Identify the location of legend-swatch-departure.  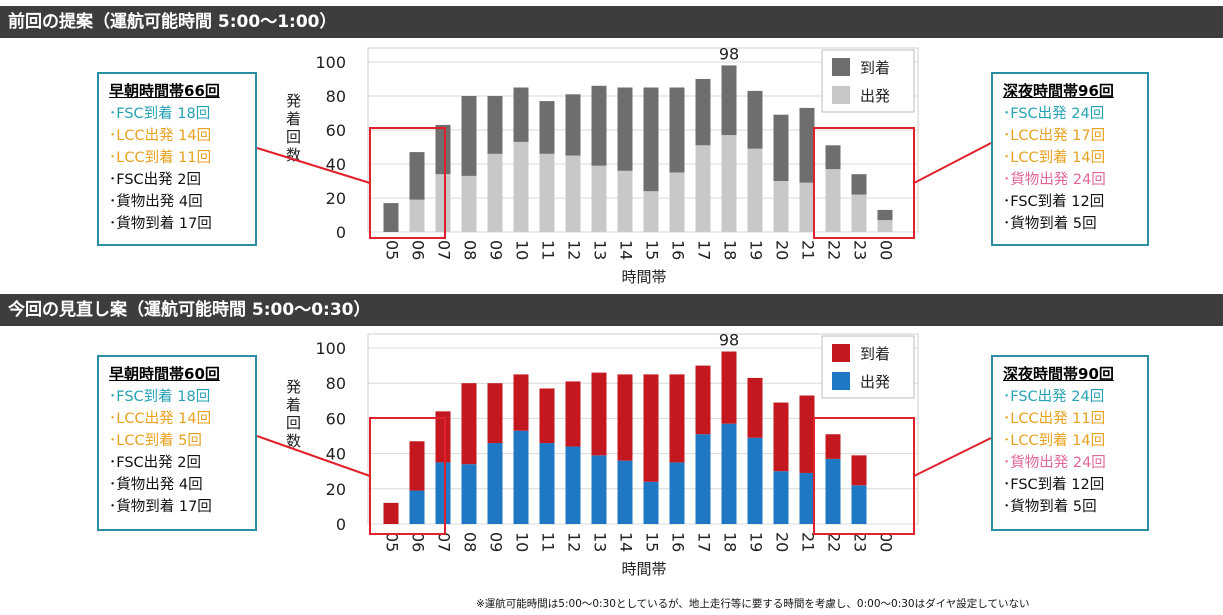
(841, 381).